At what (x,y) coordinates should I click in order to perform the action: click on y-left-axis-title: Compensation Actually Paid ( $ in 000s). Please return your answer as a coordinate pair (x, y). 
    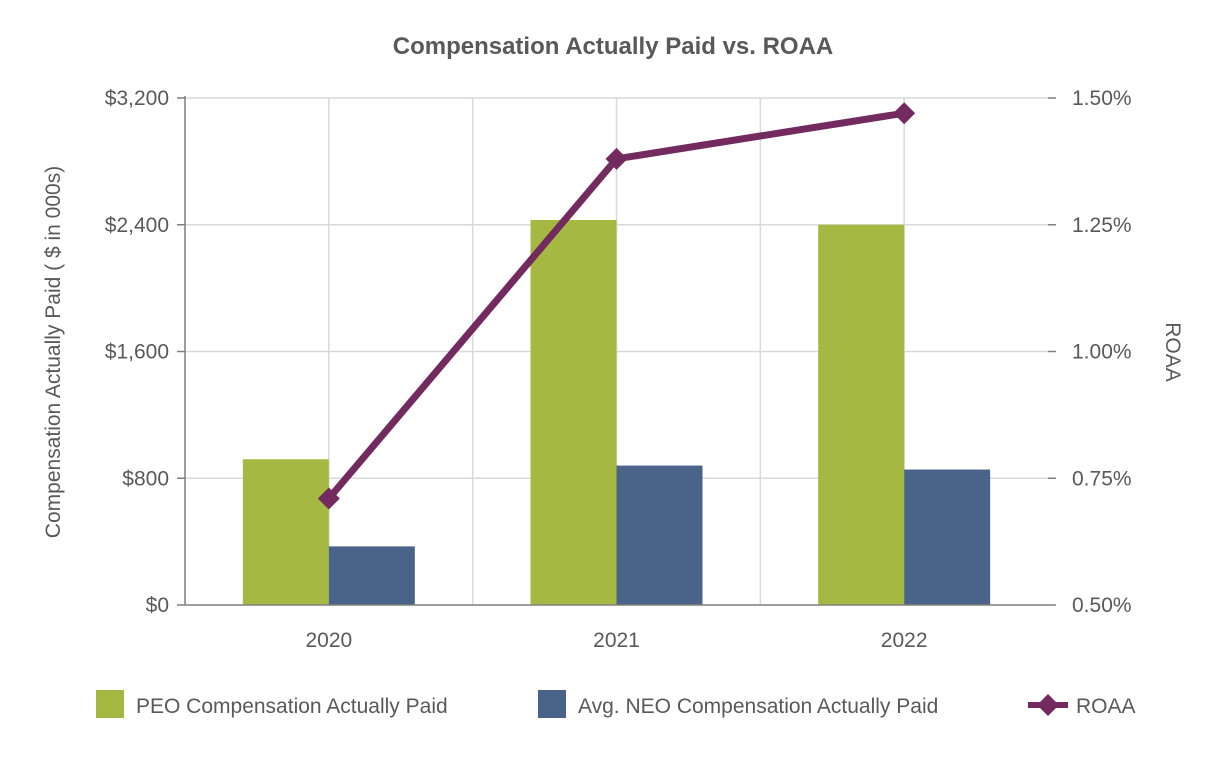
    Looking at the image, I should click on (53, 352).